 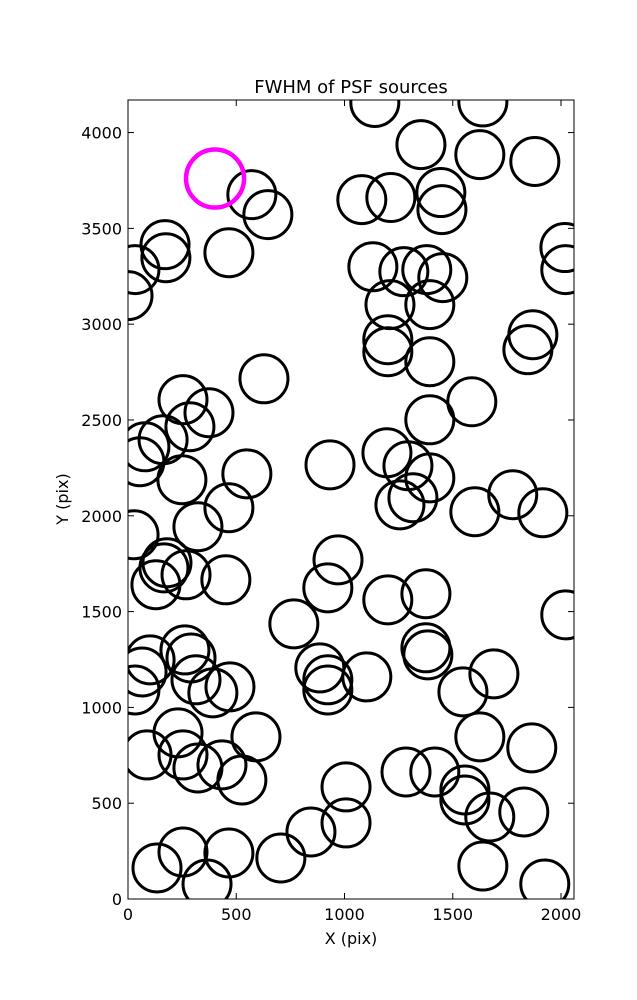 I want to click on x-tick-label: 2000, so click(x=561, y=914).